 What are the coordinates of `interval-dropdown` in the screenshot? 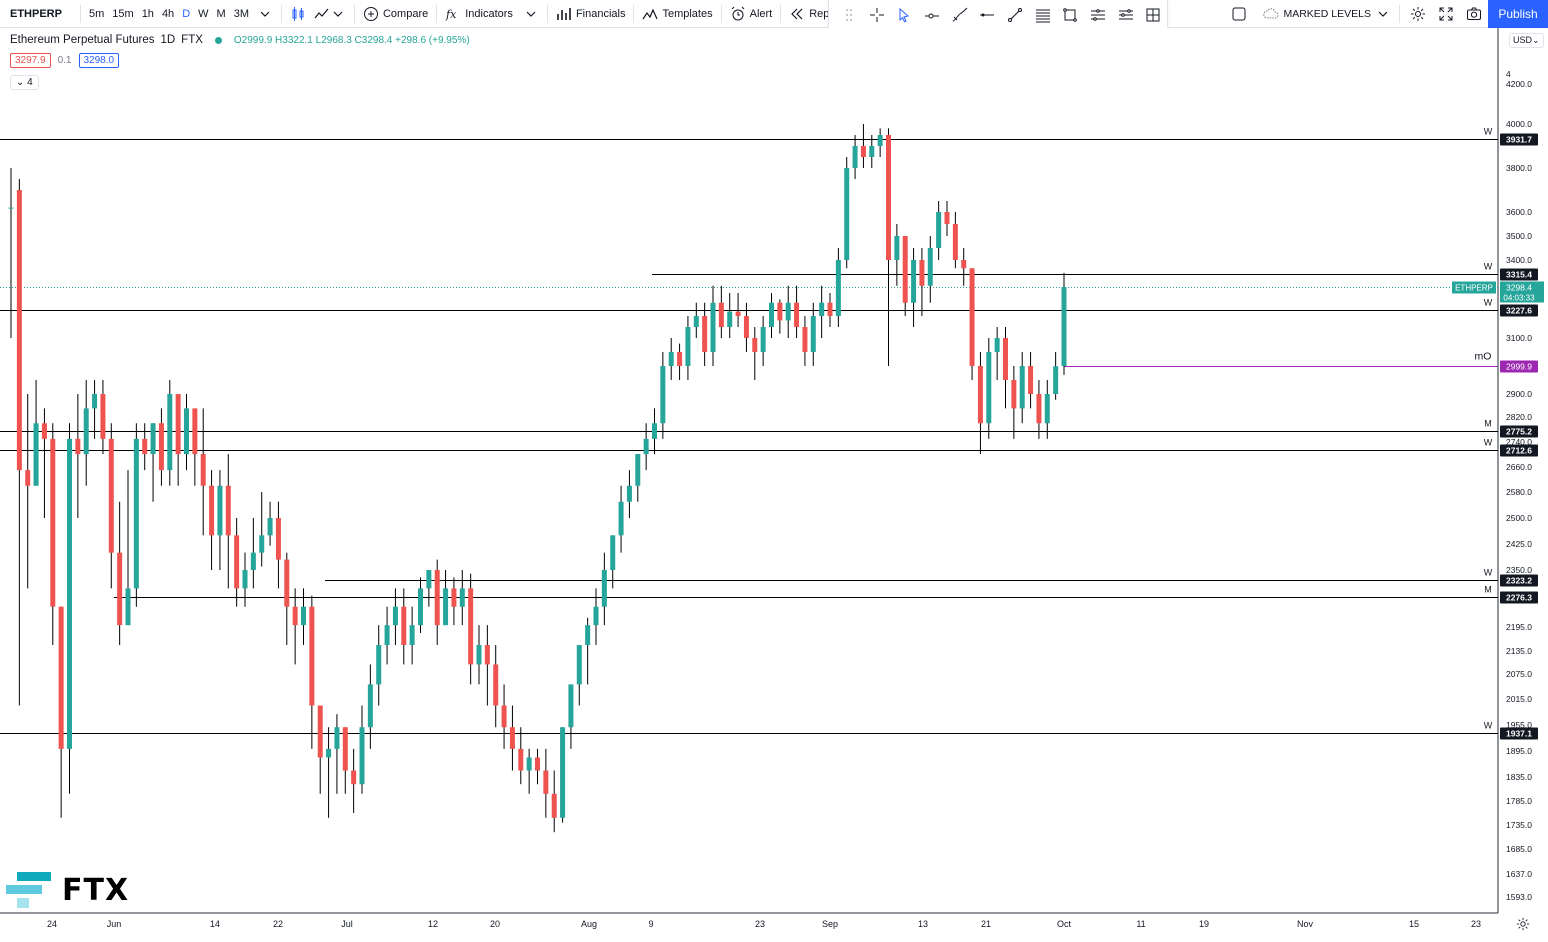 It's located at (265, 14).